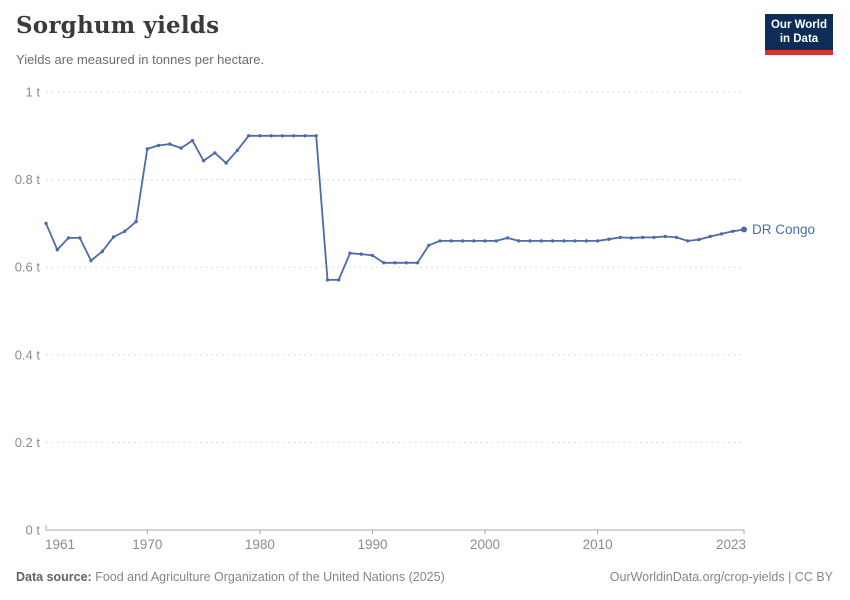 The image size is (850, 600). Describe the element at coordinates (54, 577) in the screenshot. I see `data-source-label: Data source:` at that location.